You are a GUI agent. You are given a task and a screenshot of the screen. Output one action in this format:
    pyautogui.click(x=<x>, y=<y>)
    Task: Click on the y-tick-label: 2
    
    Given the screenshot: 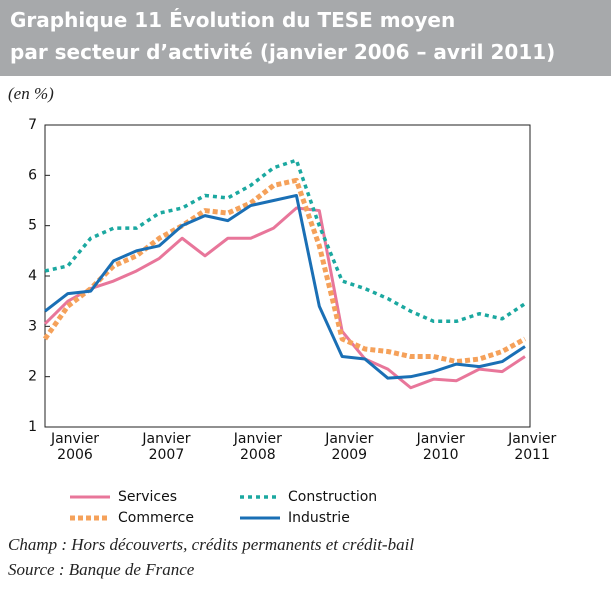 What is the action you would take?
    pyautogui.click(x=32, y=377)
    